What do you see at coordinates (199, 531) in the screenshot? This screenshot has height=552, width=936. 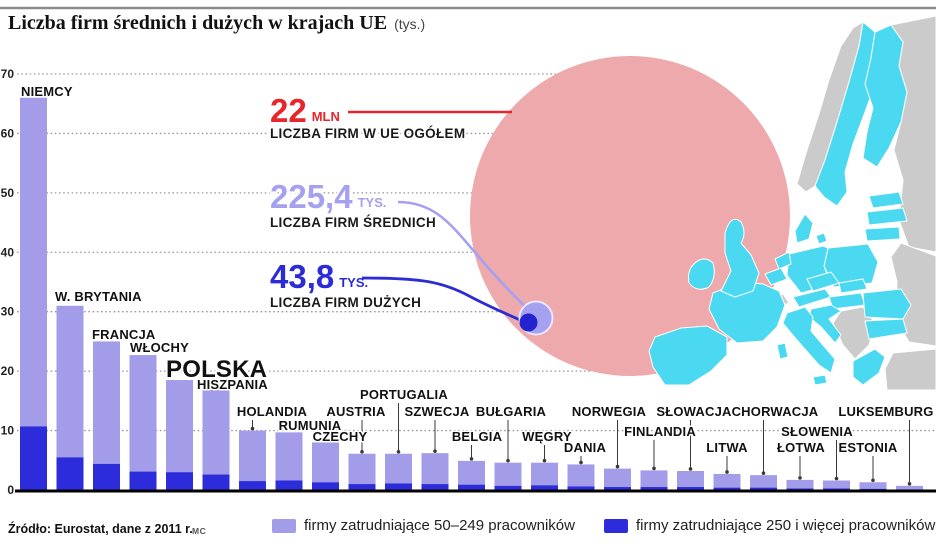 I see `credit: MC` at bounding box center [199, 531].